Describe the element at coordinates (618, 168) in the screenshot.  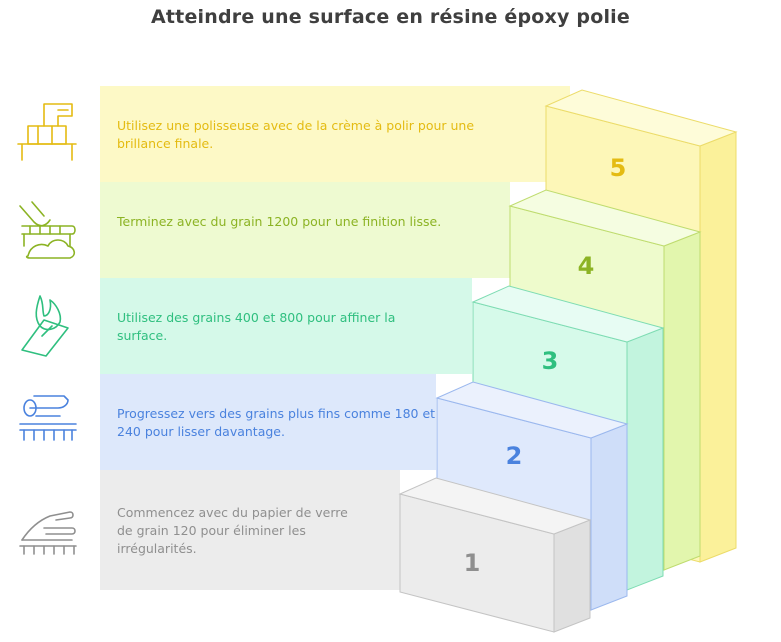
I see `step-5-number: 5` at that location.